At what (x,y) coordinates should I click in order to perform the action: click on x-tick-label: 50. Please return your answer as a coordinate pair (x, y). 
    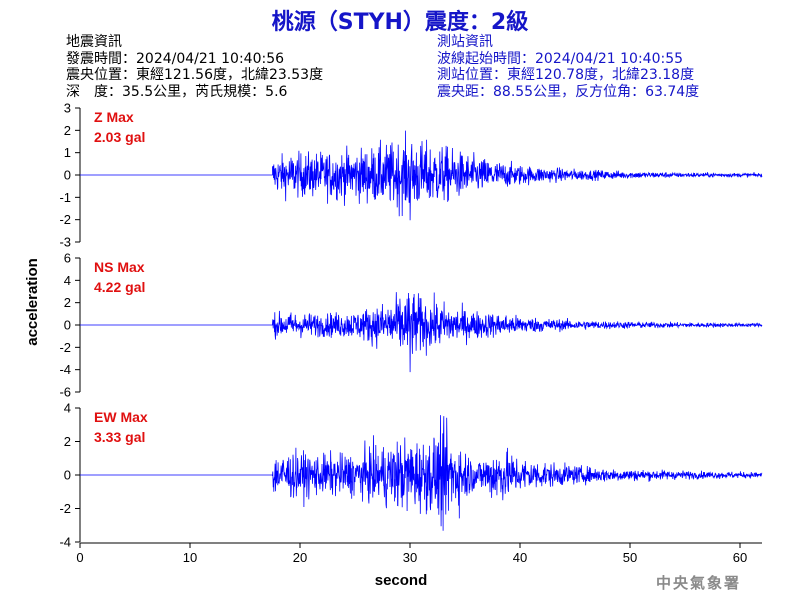
    Looking at the image, I should click on (630, 557).